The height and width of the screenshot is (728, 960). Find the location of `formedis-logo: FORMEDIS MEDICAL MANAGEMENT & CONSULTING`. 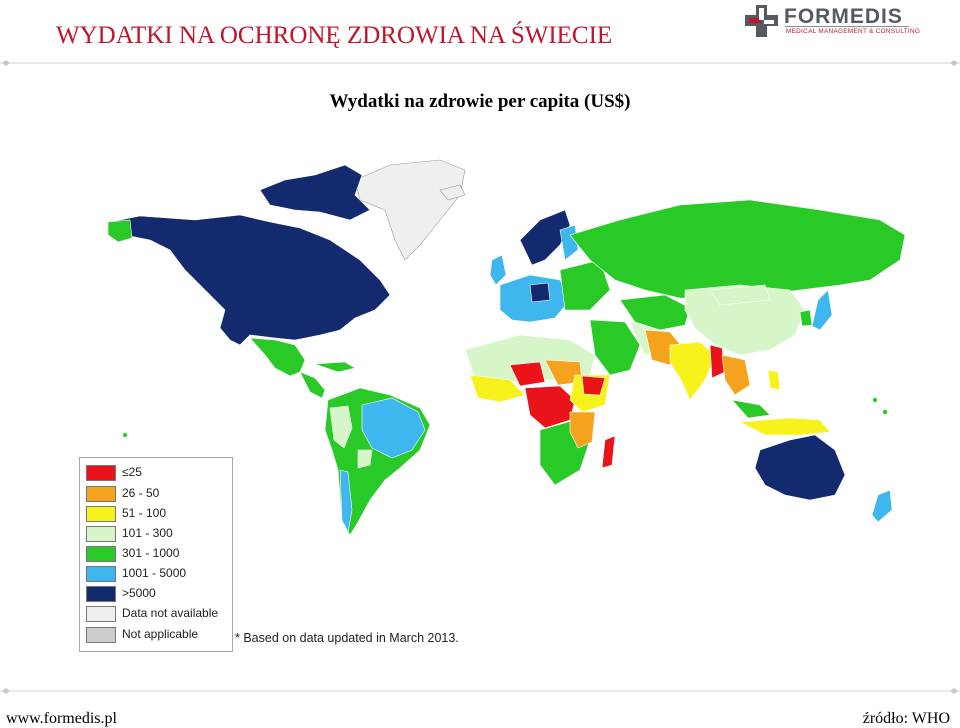

formedis-logo: FORMEDIS MEDICAL MANAGEMENT & CONSULTING is located at coordinates (832, 22).